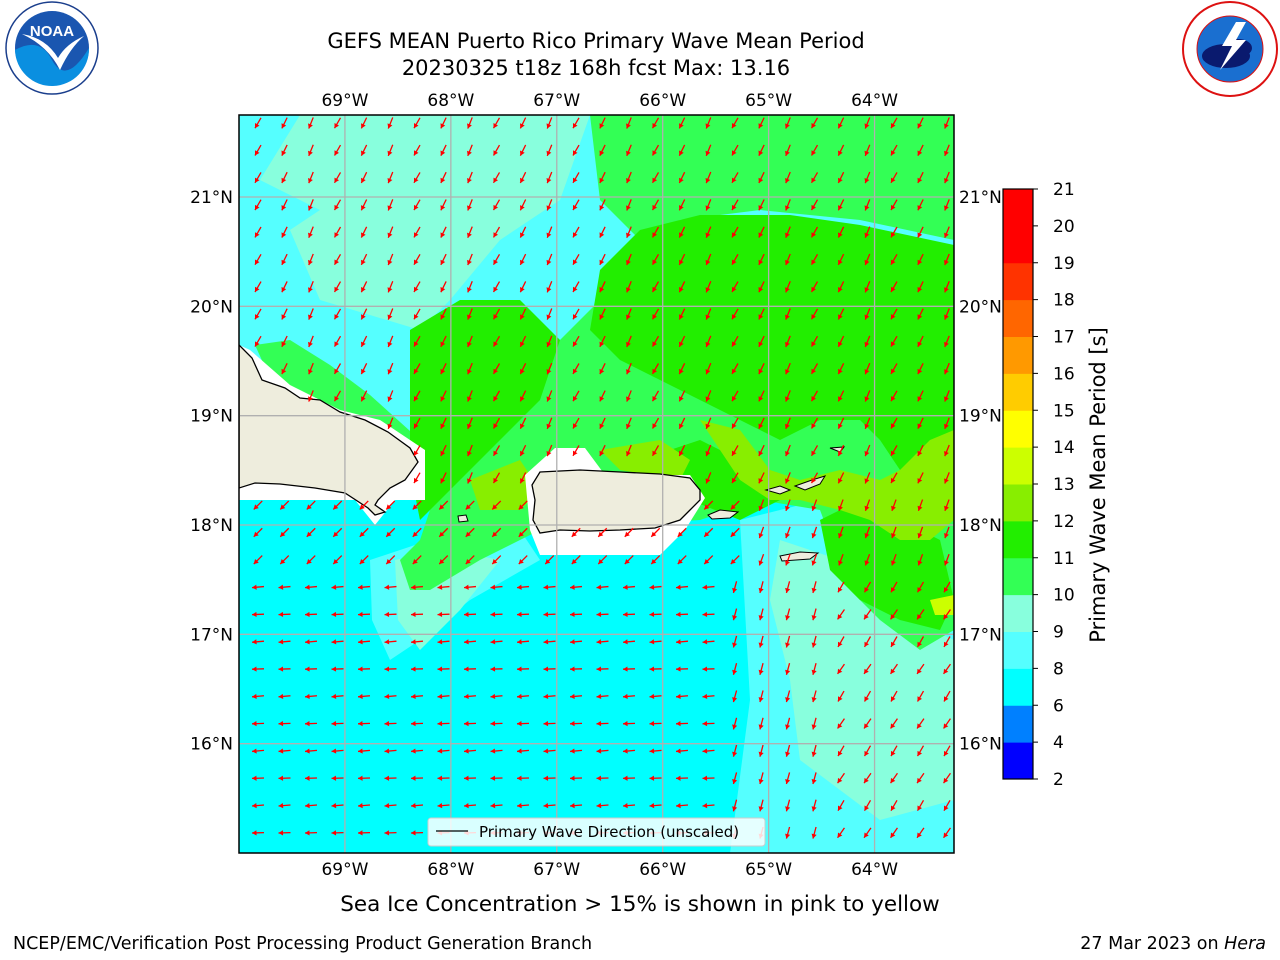  Describe the element at coordinates (556, 101) in the screenshot. I see `lon-tick-label-top: 67°W` at that location.